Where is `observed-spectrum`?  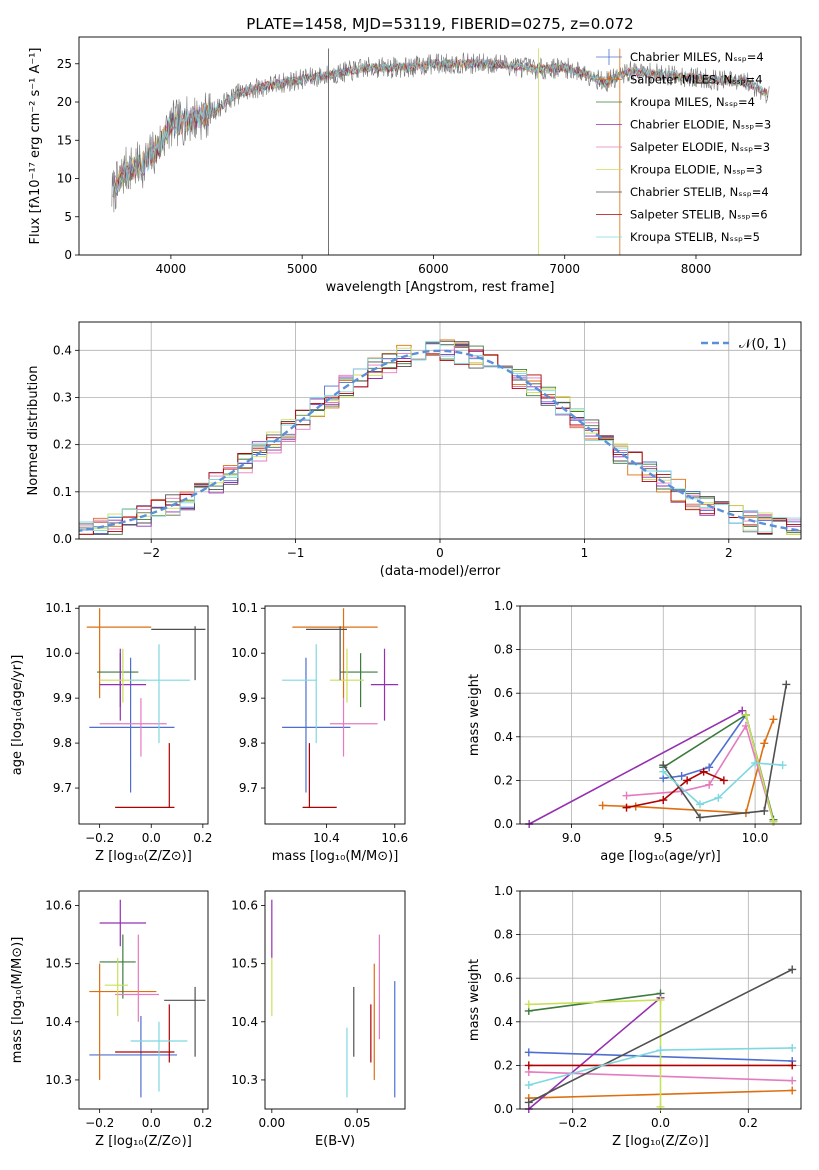 observed-spectrum is located at coordinates (440, 132).